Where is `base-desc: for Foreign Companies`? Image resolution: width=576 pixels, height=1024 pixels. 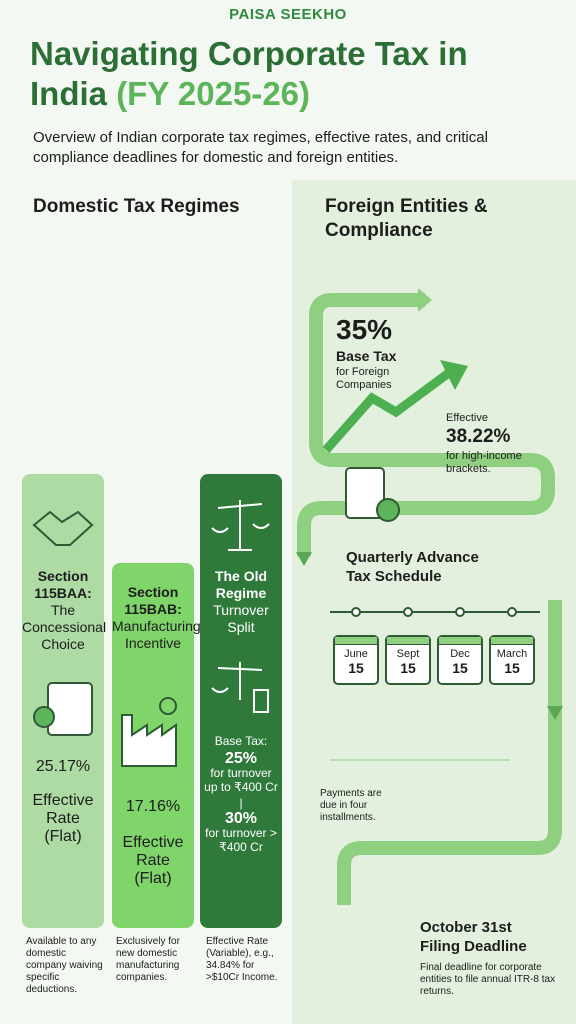 base-desc: for Foreign Companies is located at coordinates (364, 378).